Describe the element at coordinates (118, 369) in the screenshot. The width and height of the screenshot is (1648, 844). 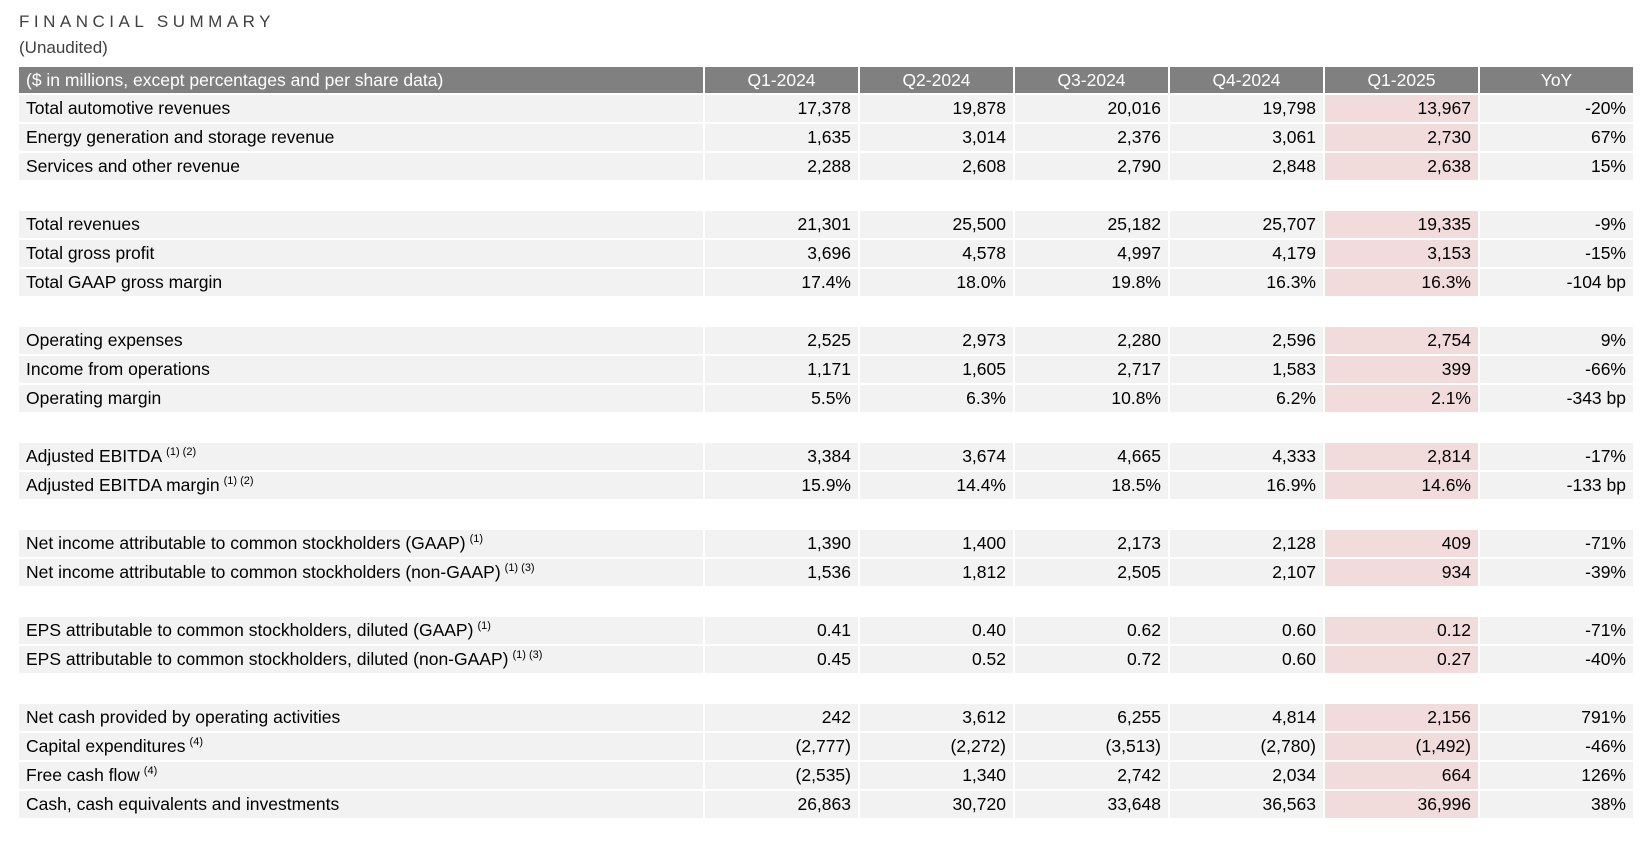
I see `row-label-text: Income from operations` at that location.